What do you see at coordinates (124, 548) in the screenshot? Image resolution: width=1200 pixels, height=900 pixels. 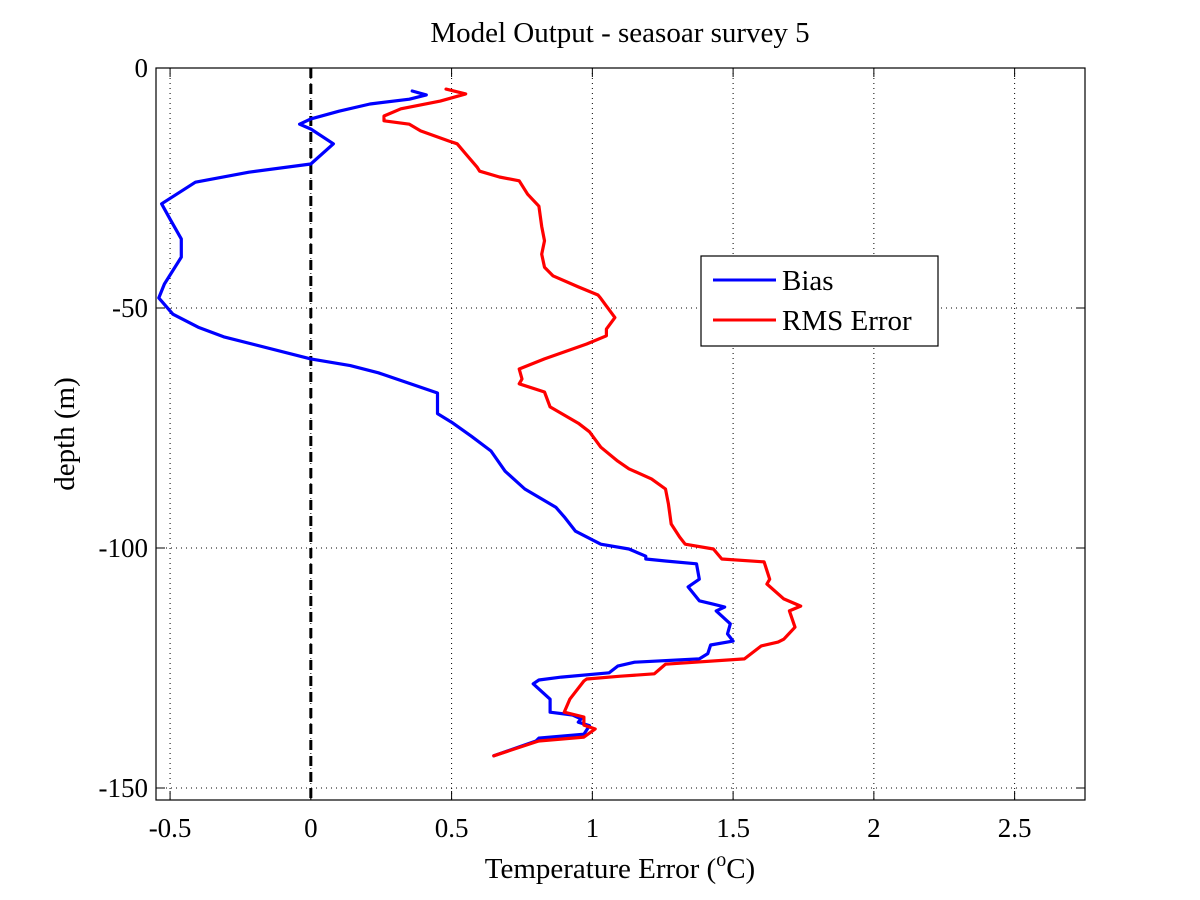 I see `y-tick-label: -100` at bounding box center [124, 548].